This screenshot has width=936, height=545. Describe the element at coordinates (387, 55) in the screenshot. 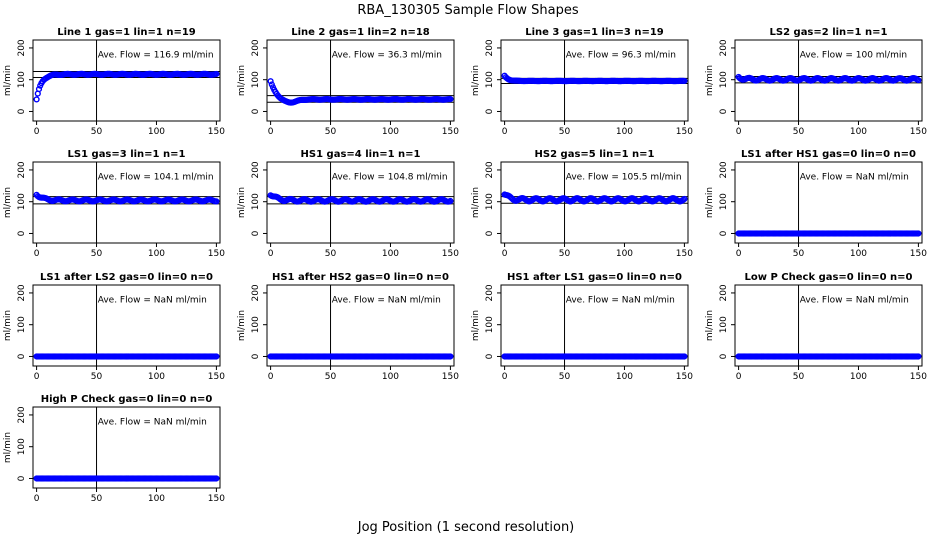

I see `ave-flow-annotation: Ave. Flow = 36.3 ml/min` at that location.